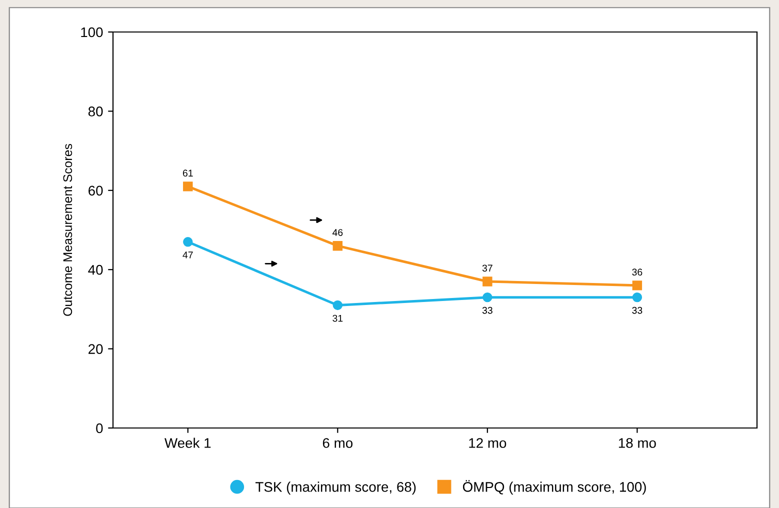  I want to click on data-label: 37, so click(487, 268).